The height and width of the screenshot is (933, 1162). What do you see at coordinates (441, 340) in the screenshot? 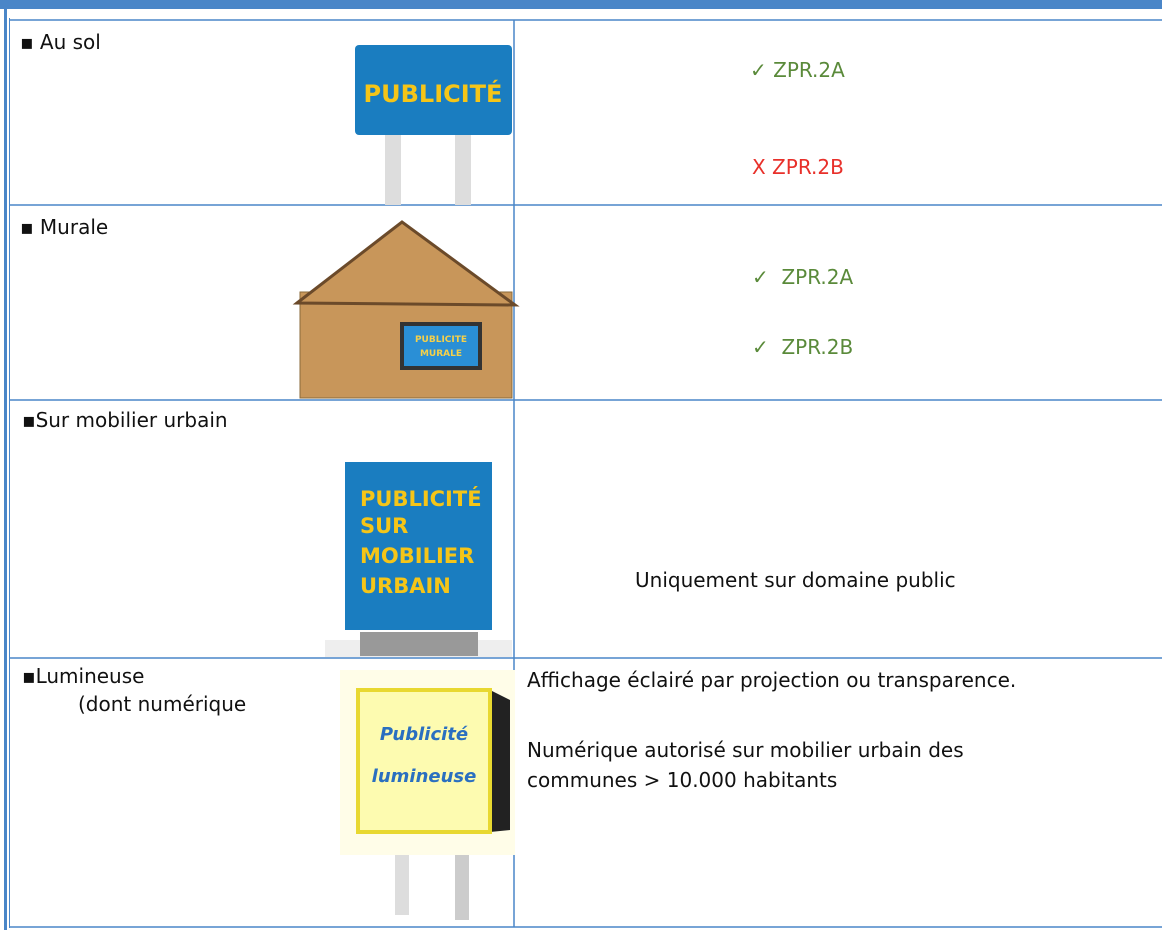
I see `sign-text: PUBLICITE` at bounding box center [441, 340].